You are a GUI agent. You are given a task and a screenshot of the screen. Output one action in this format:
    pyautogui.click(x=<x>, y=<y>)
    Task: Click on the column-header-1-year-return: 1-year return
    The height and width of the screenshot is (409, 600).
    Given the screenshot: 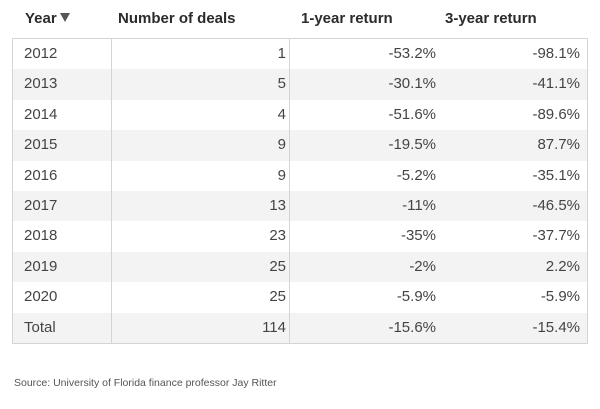 What is the action you would take?
    pyautogui.click(x=347, y=18)
    